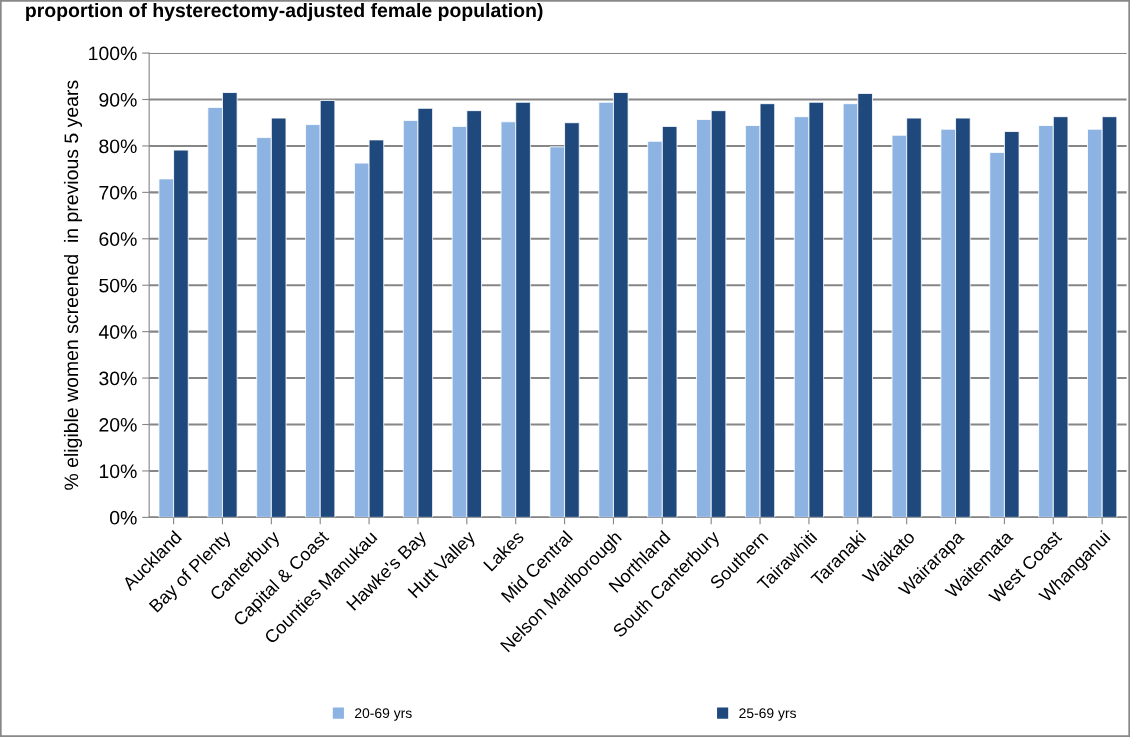 This screenshot has width=1130, height=737. Describe the element at coordinates (118, 471) in the screenshot. I see `y-tick-label: 10%` at that location.